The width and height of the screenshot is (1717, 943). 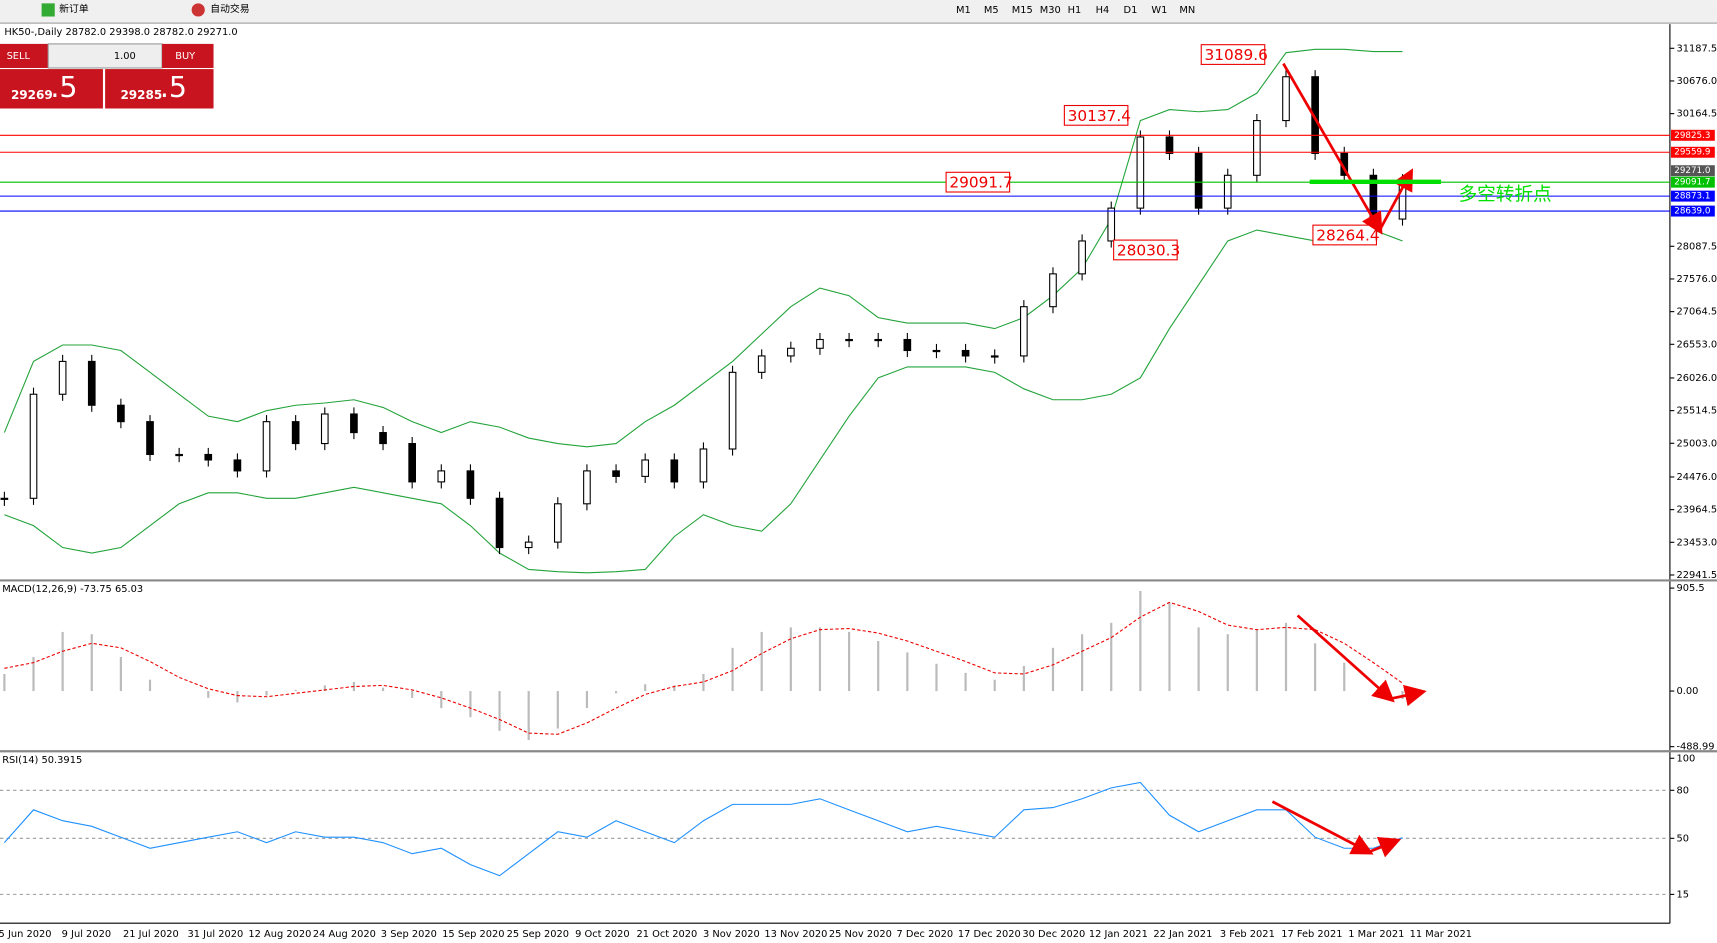 I want to click on x-tick-label: 11 Mar 2021, so click(x=1441, y=934).